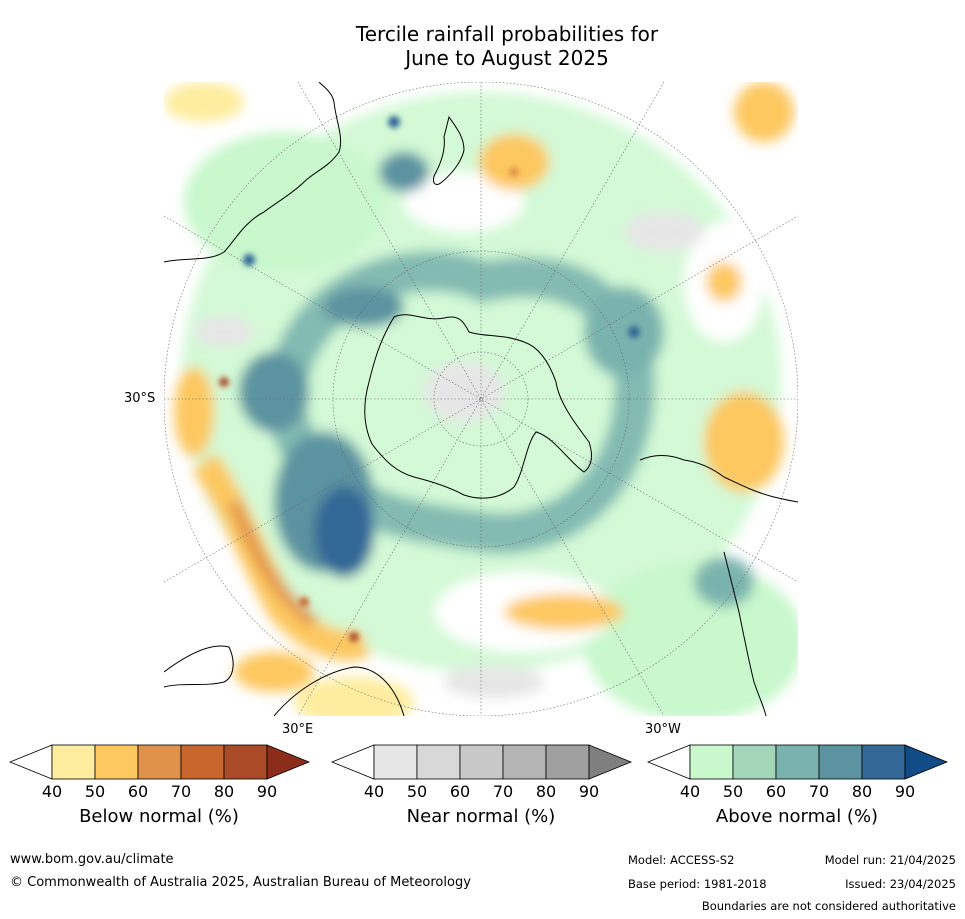 The width and height of the screenshot is (965, 919). Describe the element at coordinates (159, 816) in the screenshot. I see `legend-label-below-normal: Below normal (%)` at that location.